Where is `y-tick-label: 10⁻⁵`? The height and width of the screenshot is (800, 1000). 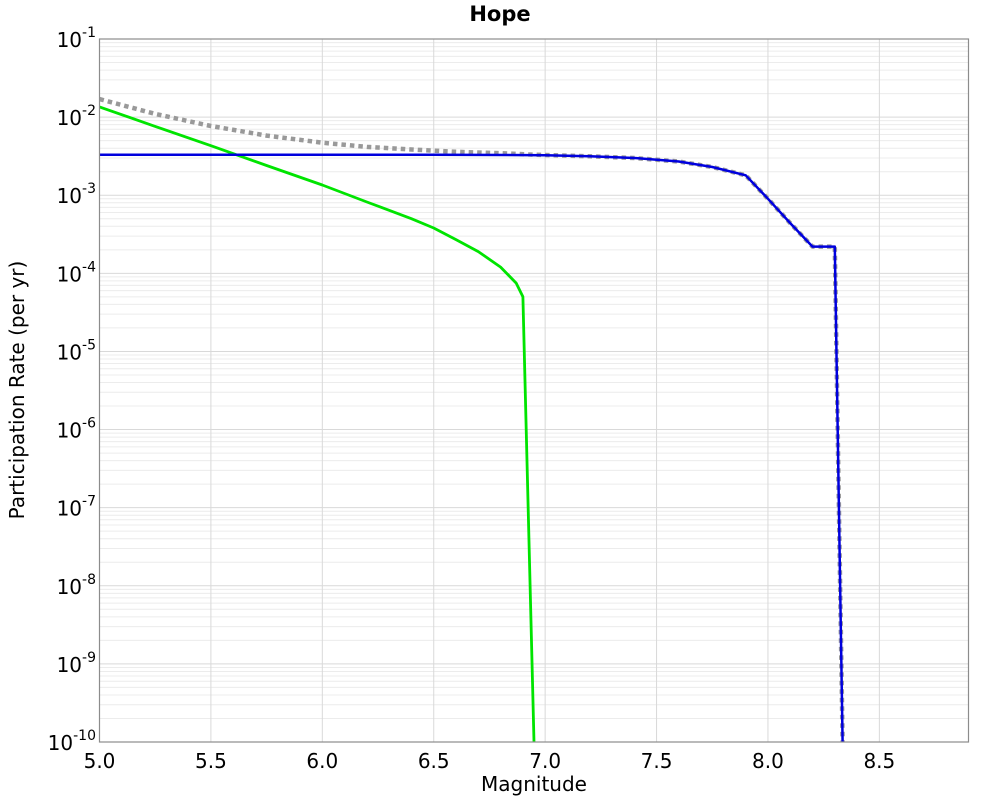 y-tick-label: 10⁻⁵ is located at coordinates (76, 350).